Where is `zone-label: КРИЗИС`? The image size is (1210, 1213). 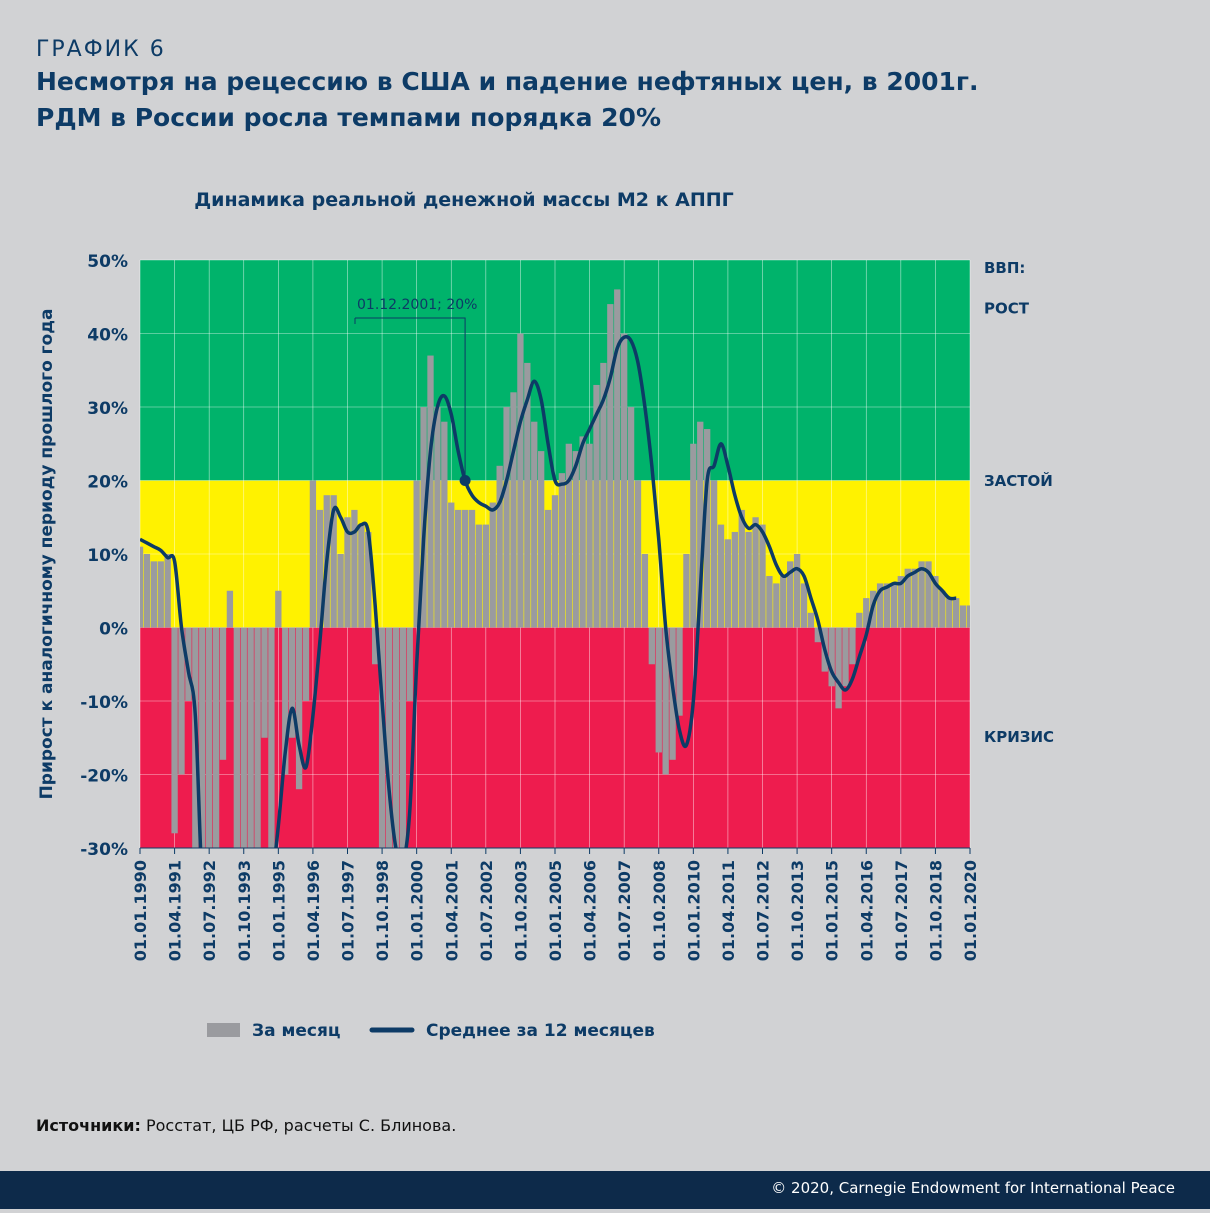 zone-label: КРИЗИС is located at coordinates (1019, 737).